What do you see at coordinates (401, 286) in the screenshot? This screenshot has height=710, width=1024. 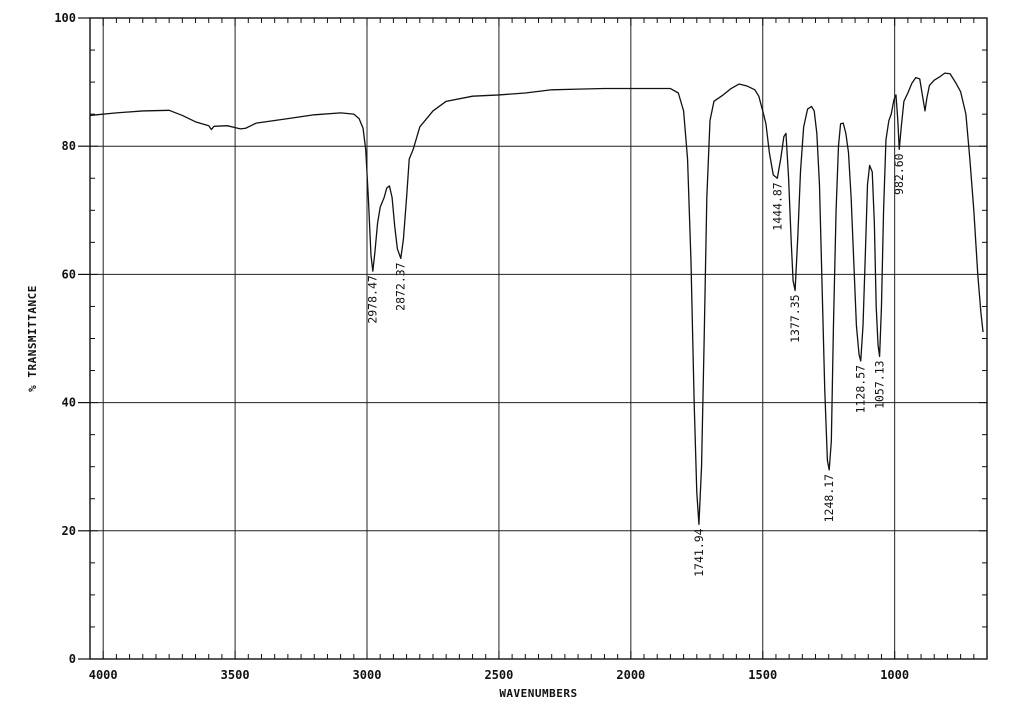 I see `peak-label: 2872.37` at bounding box center [401, 286].